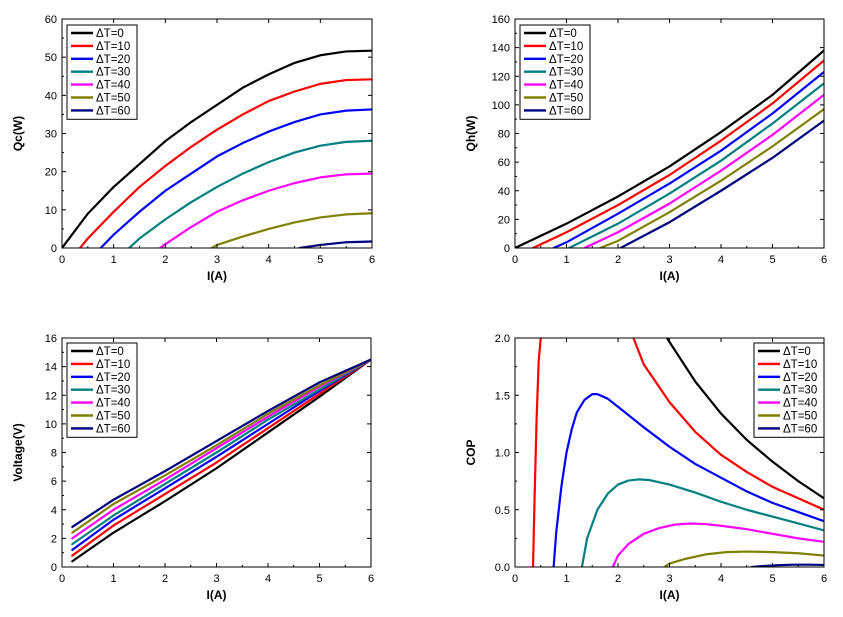 The image size is (843, 617). What do you see at coordinates (54, 454) in the screenshot?
I see `y-tick-label: 8` at bounding box center [54, 454].